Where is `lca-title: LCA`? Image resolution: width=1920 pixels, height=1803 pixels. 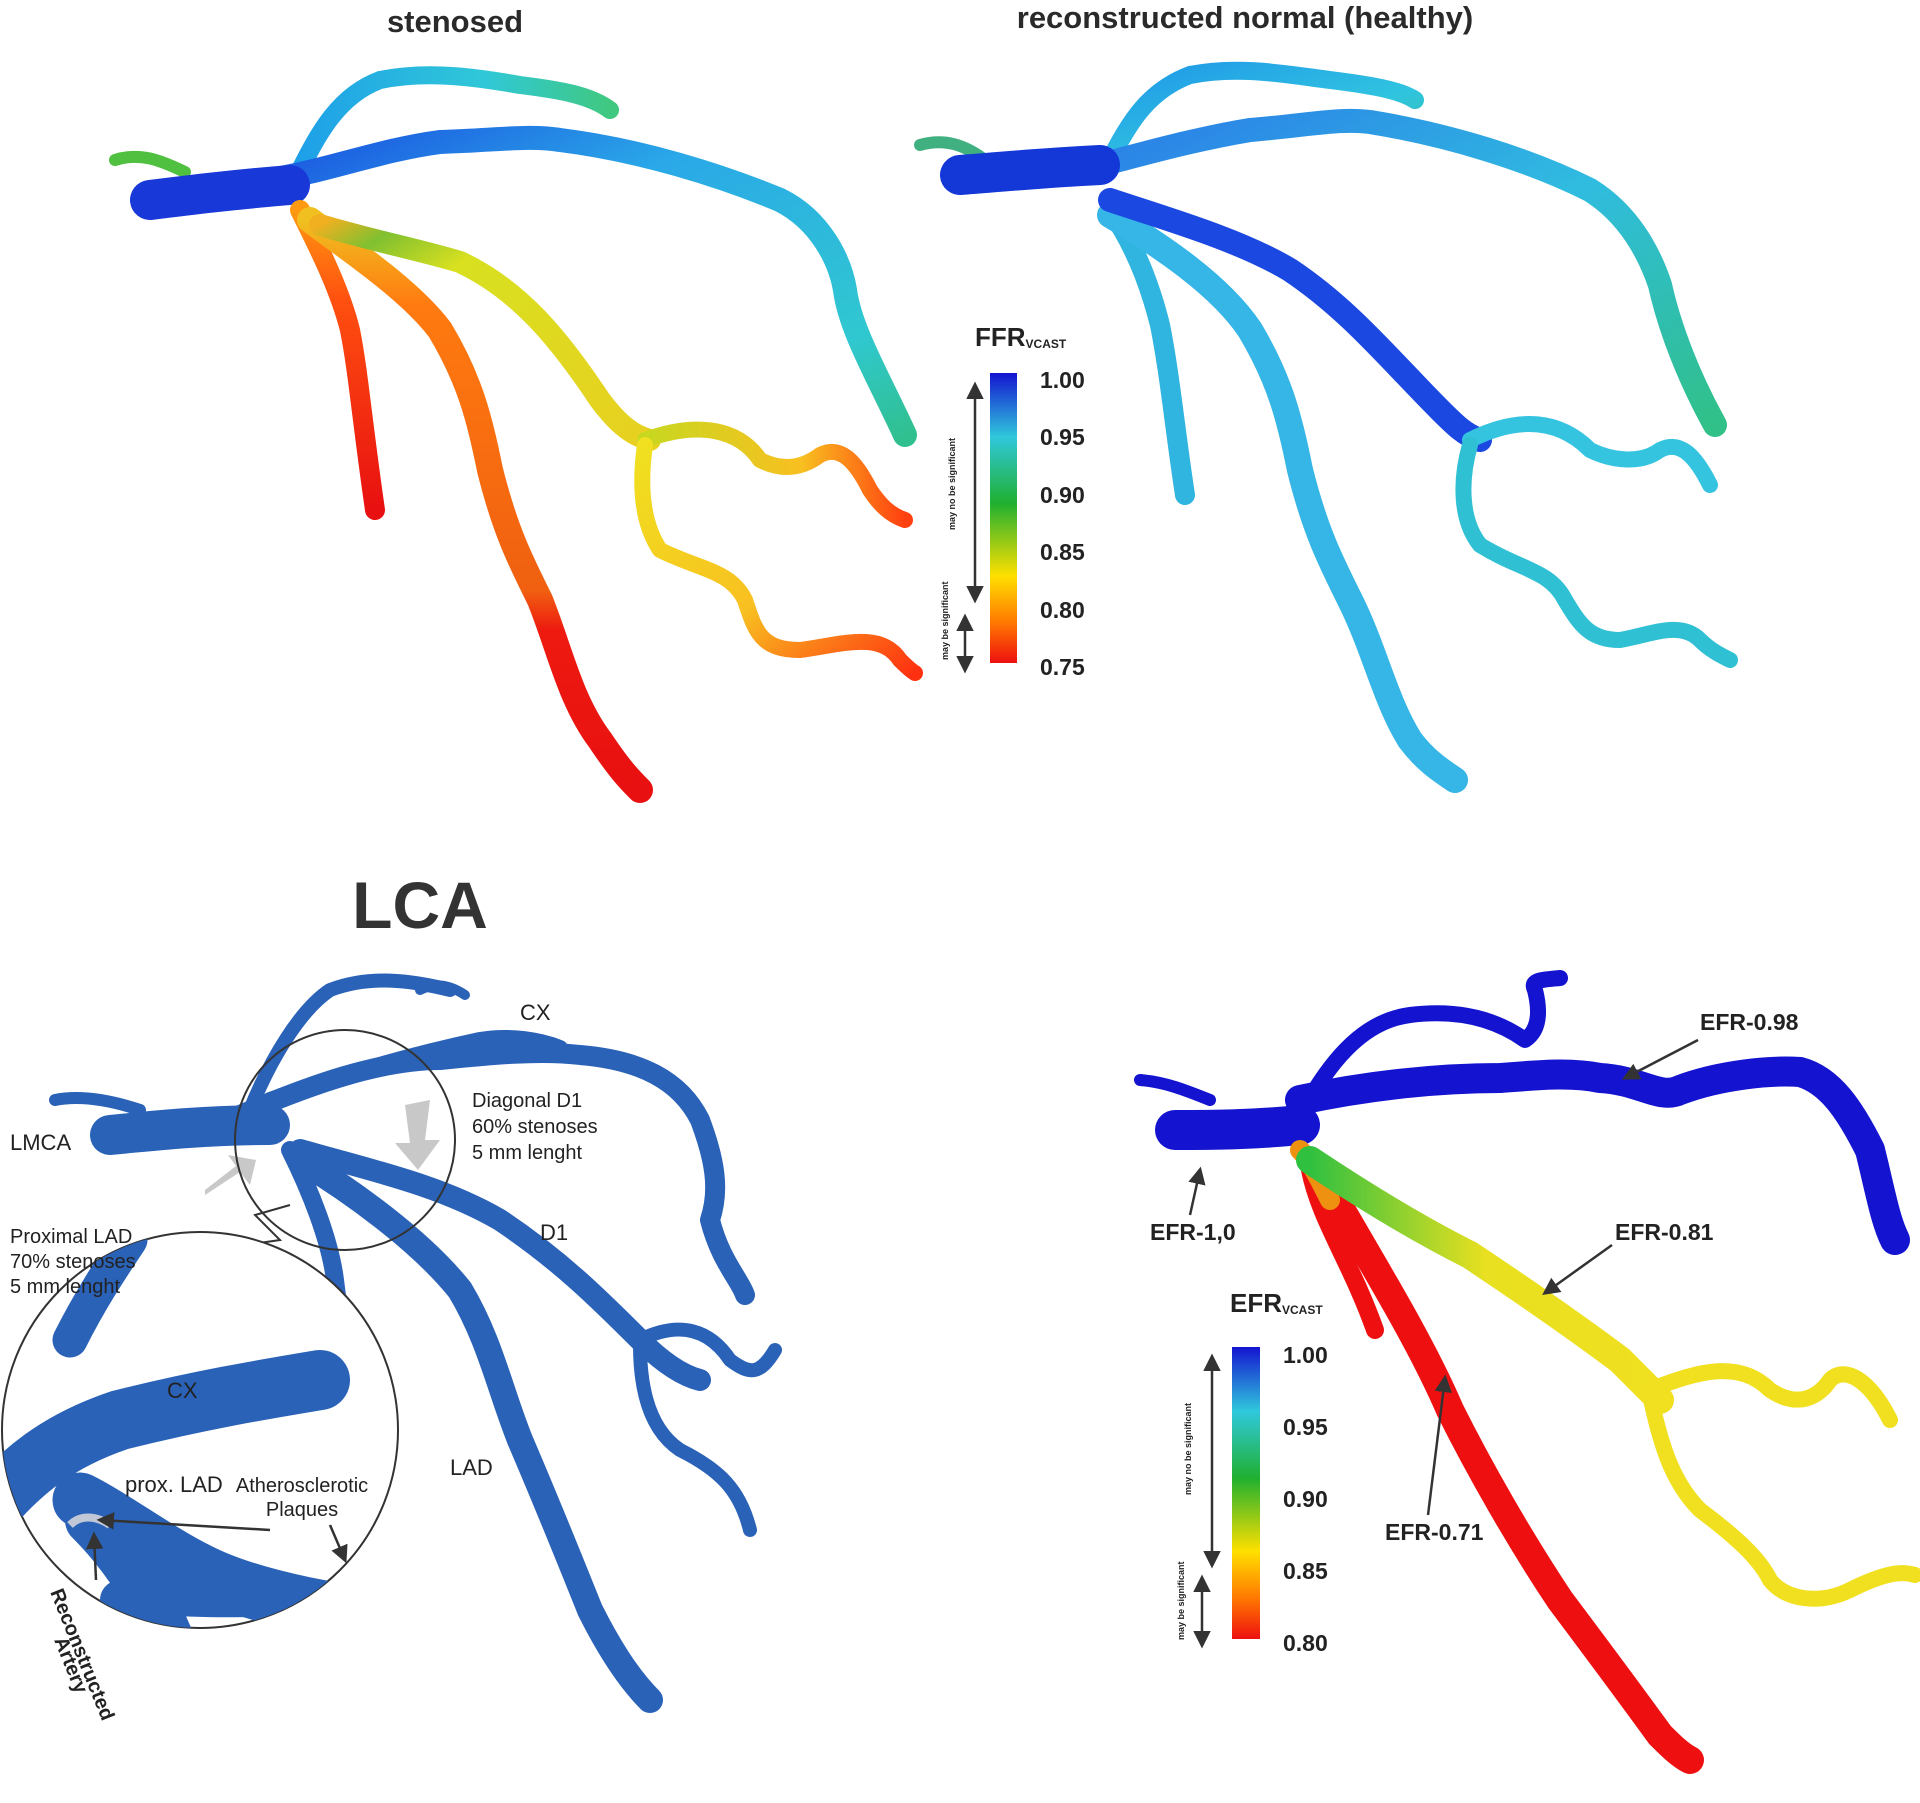 lca-title: LCA is located at coordinates (420, 905).